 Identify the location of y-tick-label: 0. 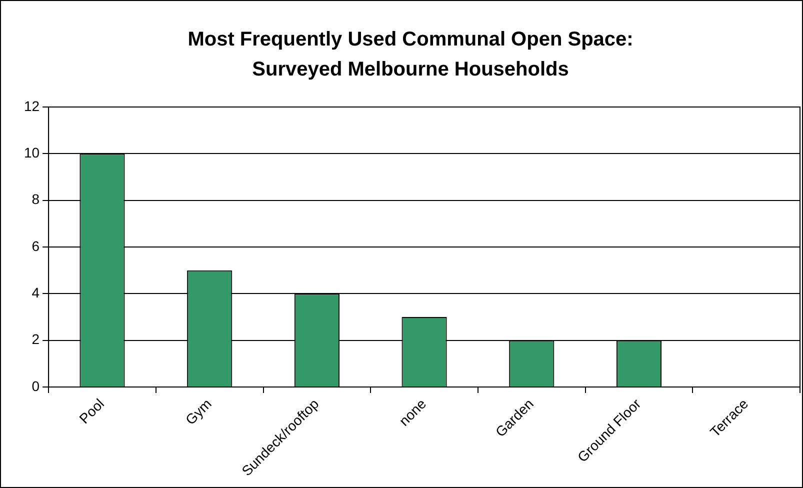
(36, 386).